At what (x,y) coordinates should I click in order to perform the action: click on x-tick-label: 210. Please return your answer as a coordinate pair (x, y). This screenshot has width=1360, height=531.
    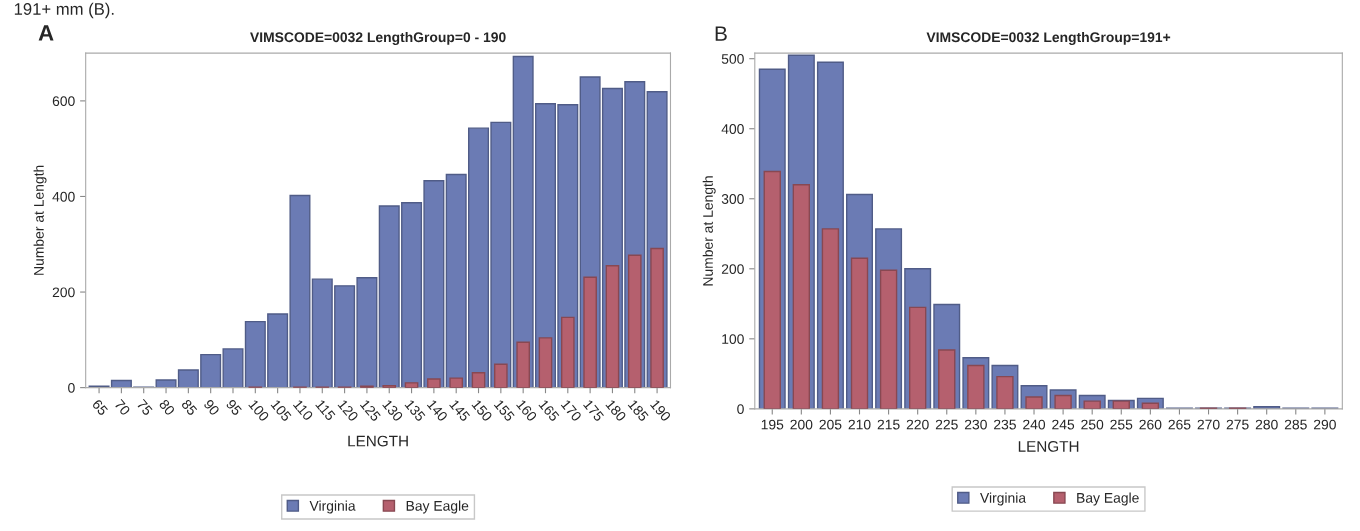
    Looking at the image, I should click on (859, 424).